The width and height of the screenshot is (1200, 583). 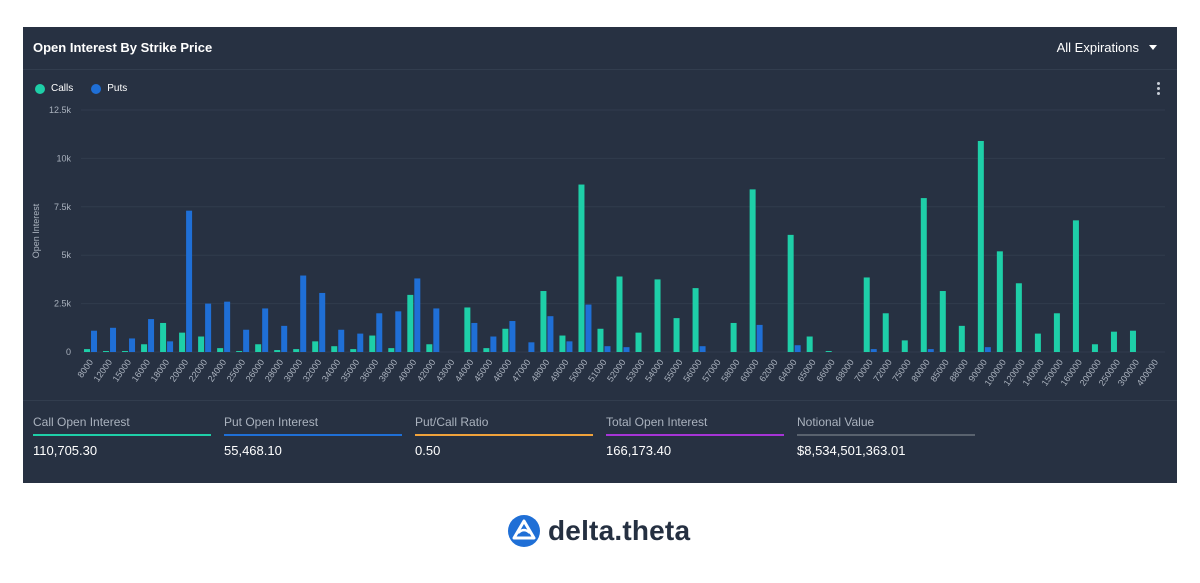 What do you see at coordinates (692, 370) in the screenshot?
I see `x-tick-label: 56000` at bounding box center [692, 370].